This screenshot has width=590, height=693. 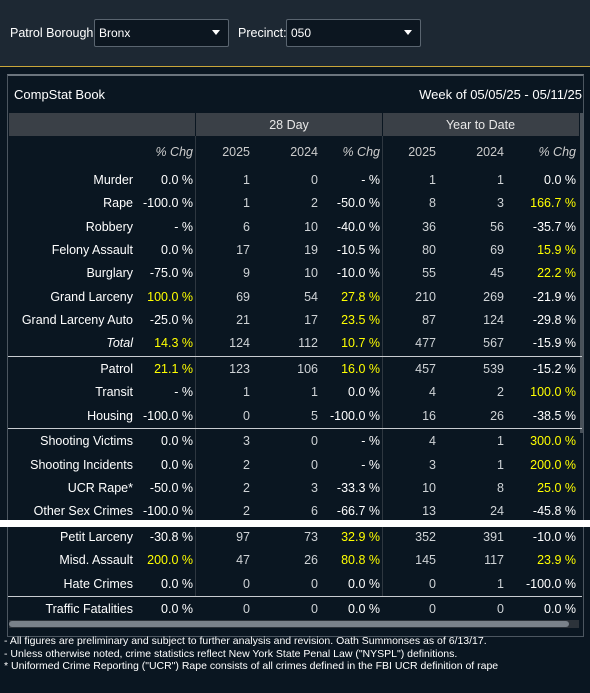 What do you see at coordinates (60, 94) in the screenshot?
I see `panel-title: CompStat Book` at bounding box center [60, 94].